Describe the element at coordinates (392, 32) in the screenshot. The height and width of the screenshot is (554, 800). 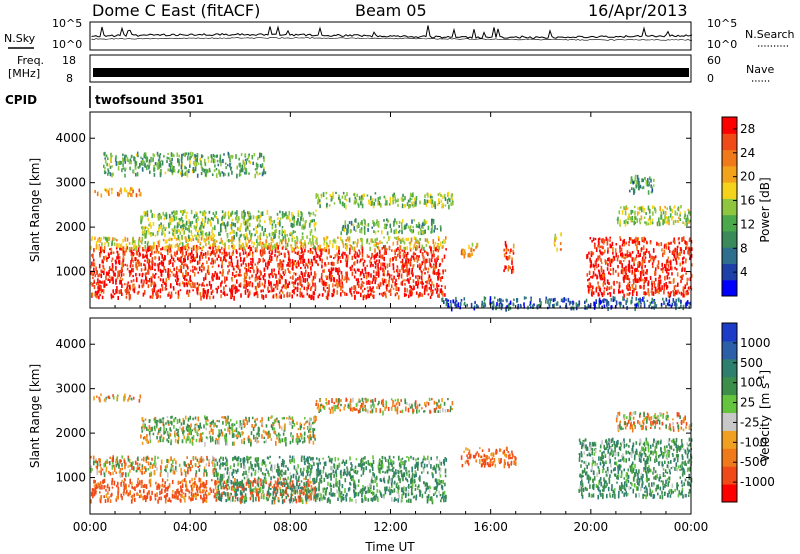
I see `nsky-trace` at that location.